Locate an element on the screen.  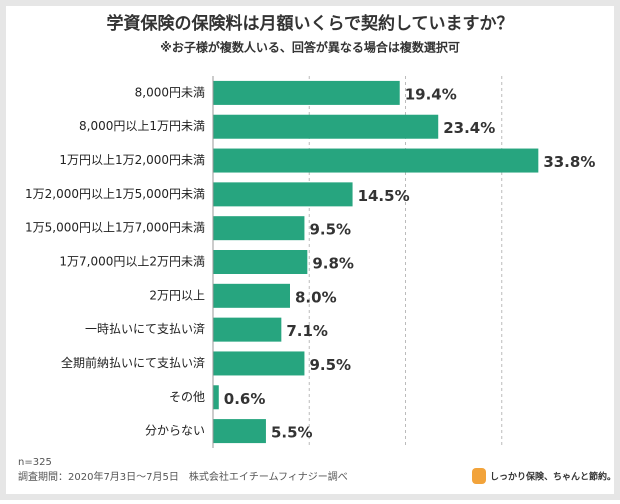
y-tick-label: 8,000円以上1万円未満 is located at coordinates (142, 126).